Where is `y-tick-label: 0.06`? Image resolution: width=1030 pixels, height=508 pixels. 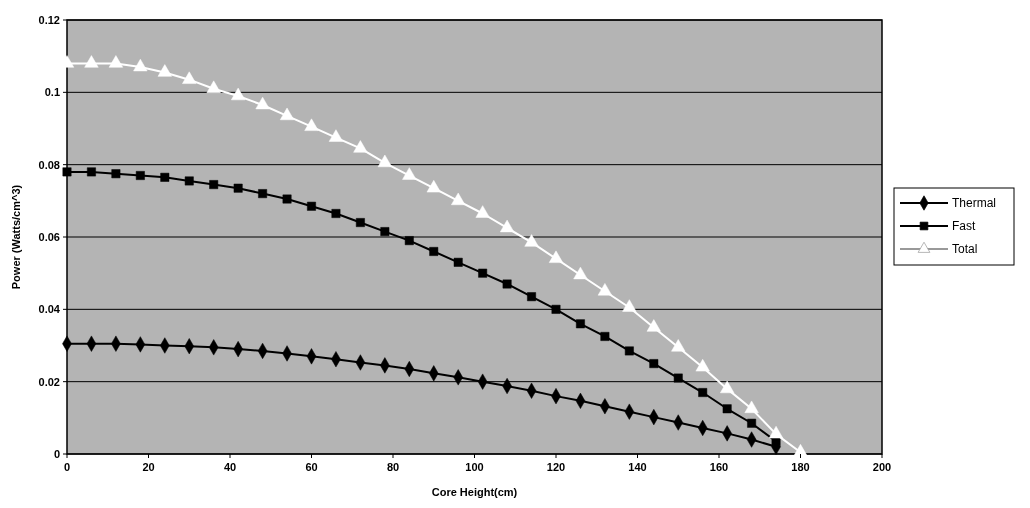 y-tick-label: 0.06 is located at coordinates (49, 237).